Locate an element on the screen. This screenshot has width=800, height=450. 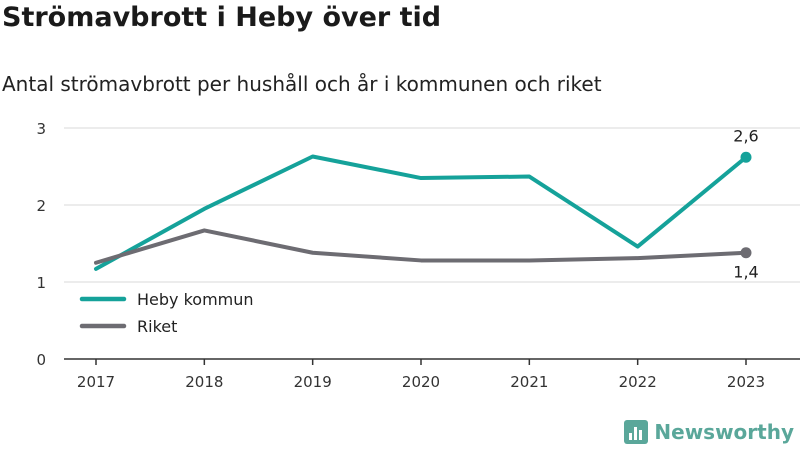
x-tick-label: 2020 is located at coordinates (421, 382).